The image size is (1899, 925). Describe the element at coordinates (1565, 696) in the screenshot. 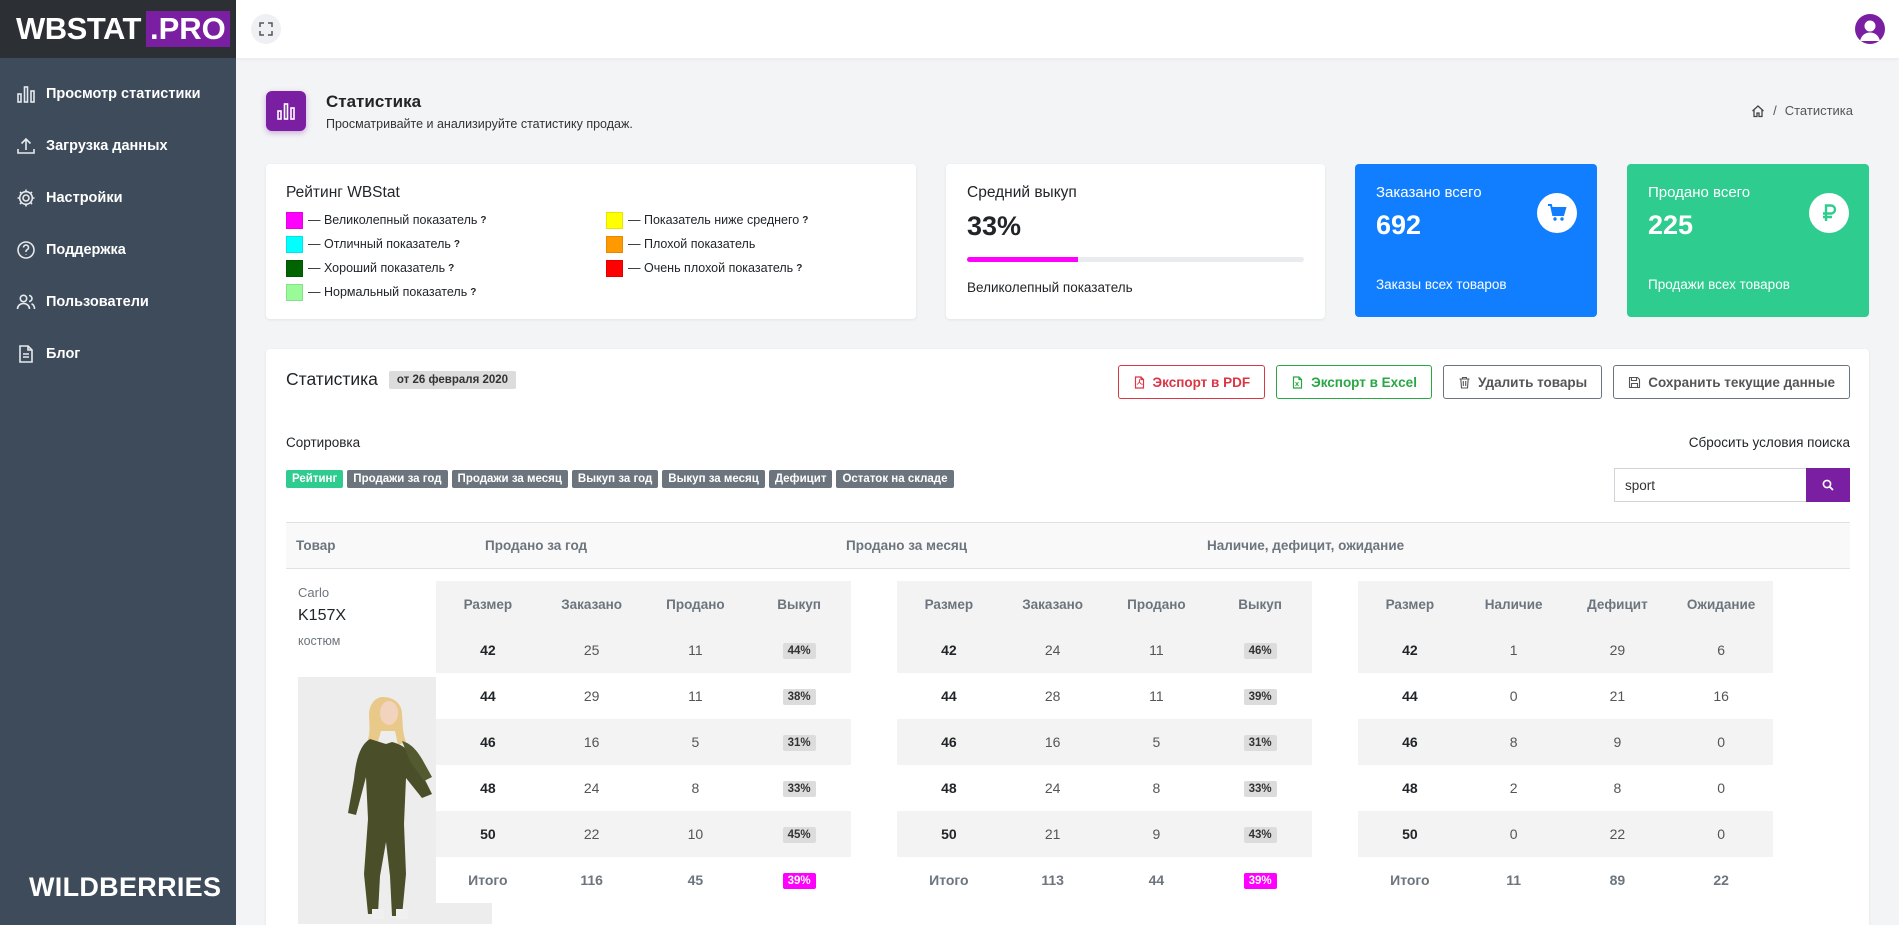

I see `table-row: 44 0 21 16` at that location.